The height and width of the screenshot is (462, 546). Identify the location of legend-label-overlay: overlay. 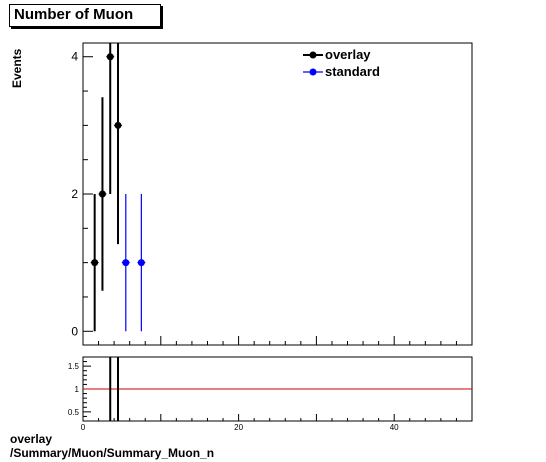
(348, 54).